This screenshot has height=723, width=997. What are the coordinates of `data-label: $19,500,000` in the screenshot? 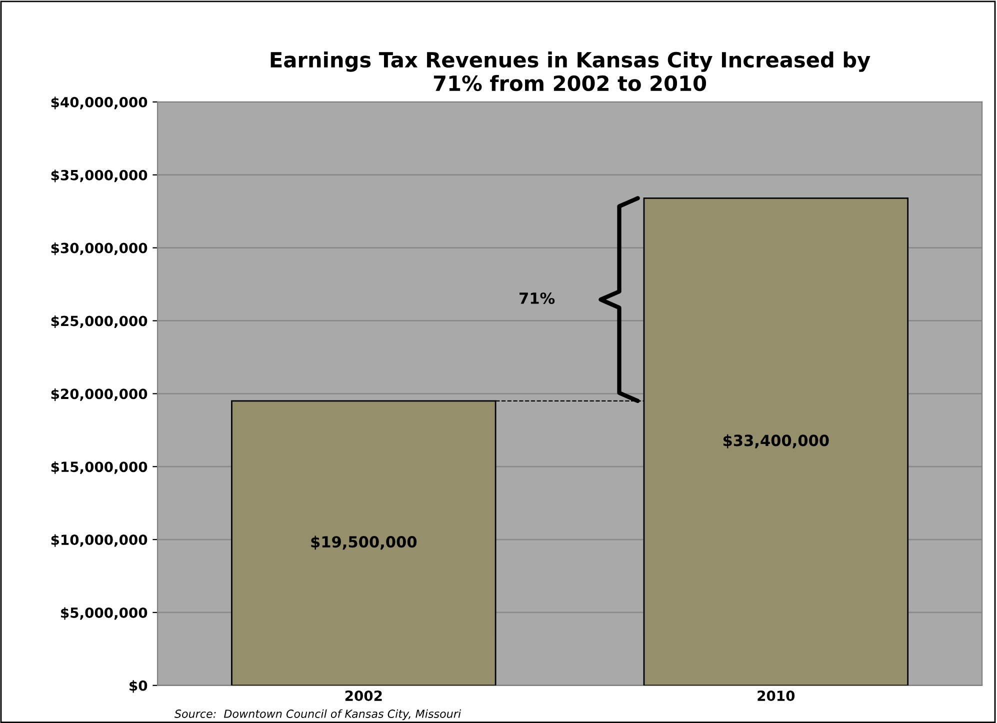 It's located at (364, 543).